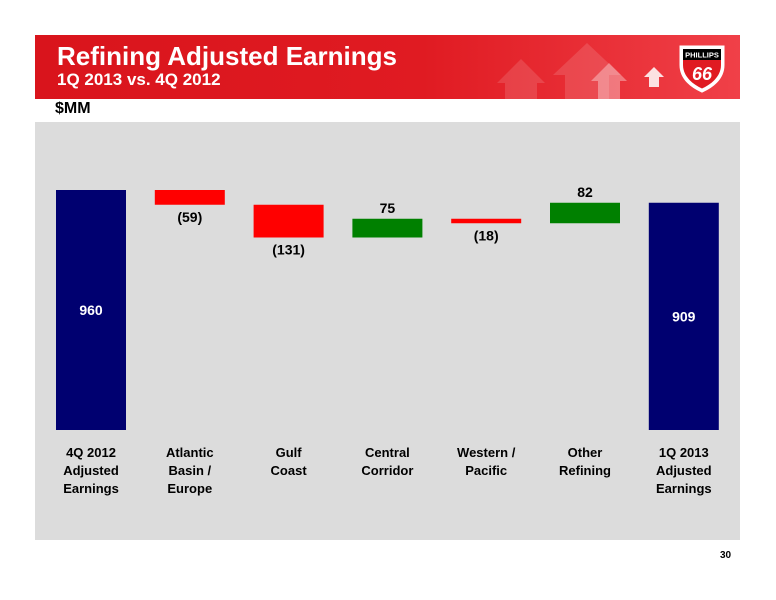 The width and height of the screenshot is (776, 600). What do you see at coordinates (726, 555) in the screenshot?
I see `page-number: 30` at bounding box center [726, 555].